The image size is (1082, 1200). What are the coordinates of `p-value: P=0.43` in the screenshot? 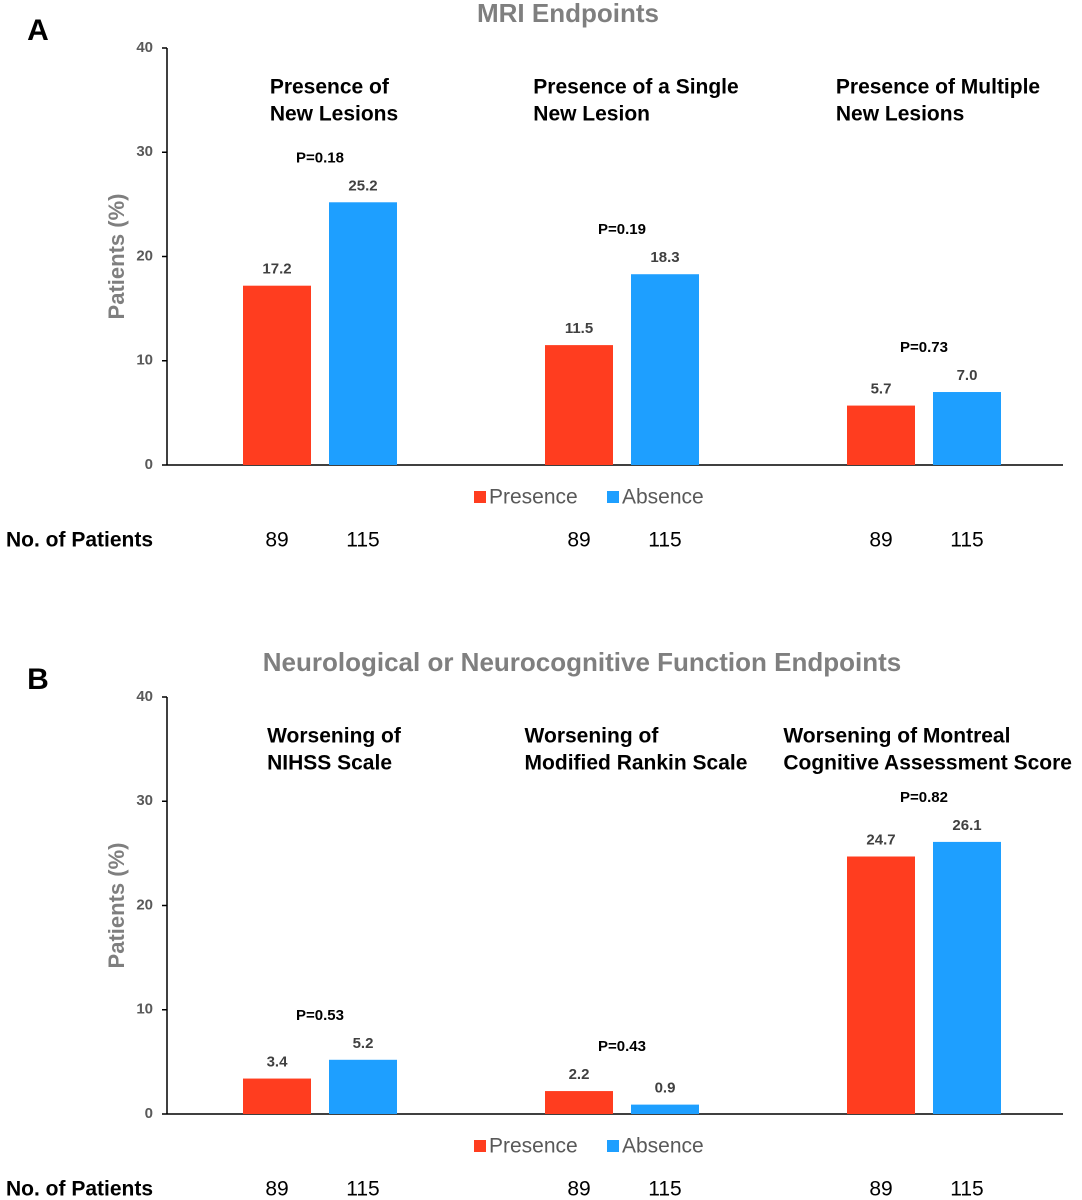 It's located at (622, 1046).